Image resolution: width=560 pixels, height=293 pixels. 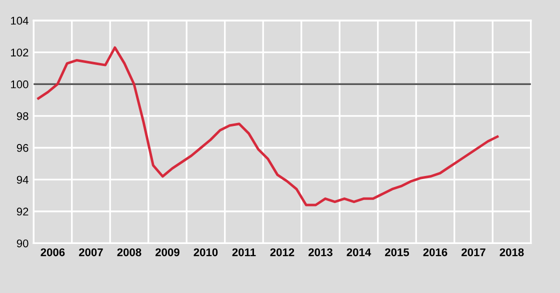 I want to click on y-tick-label: 100, so click(x=19, y=84).